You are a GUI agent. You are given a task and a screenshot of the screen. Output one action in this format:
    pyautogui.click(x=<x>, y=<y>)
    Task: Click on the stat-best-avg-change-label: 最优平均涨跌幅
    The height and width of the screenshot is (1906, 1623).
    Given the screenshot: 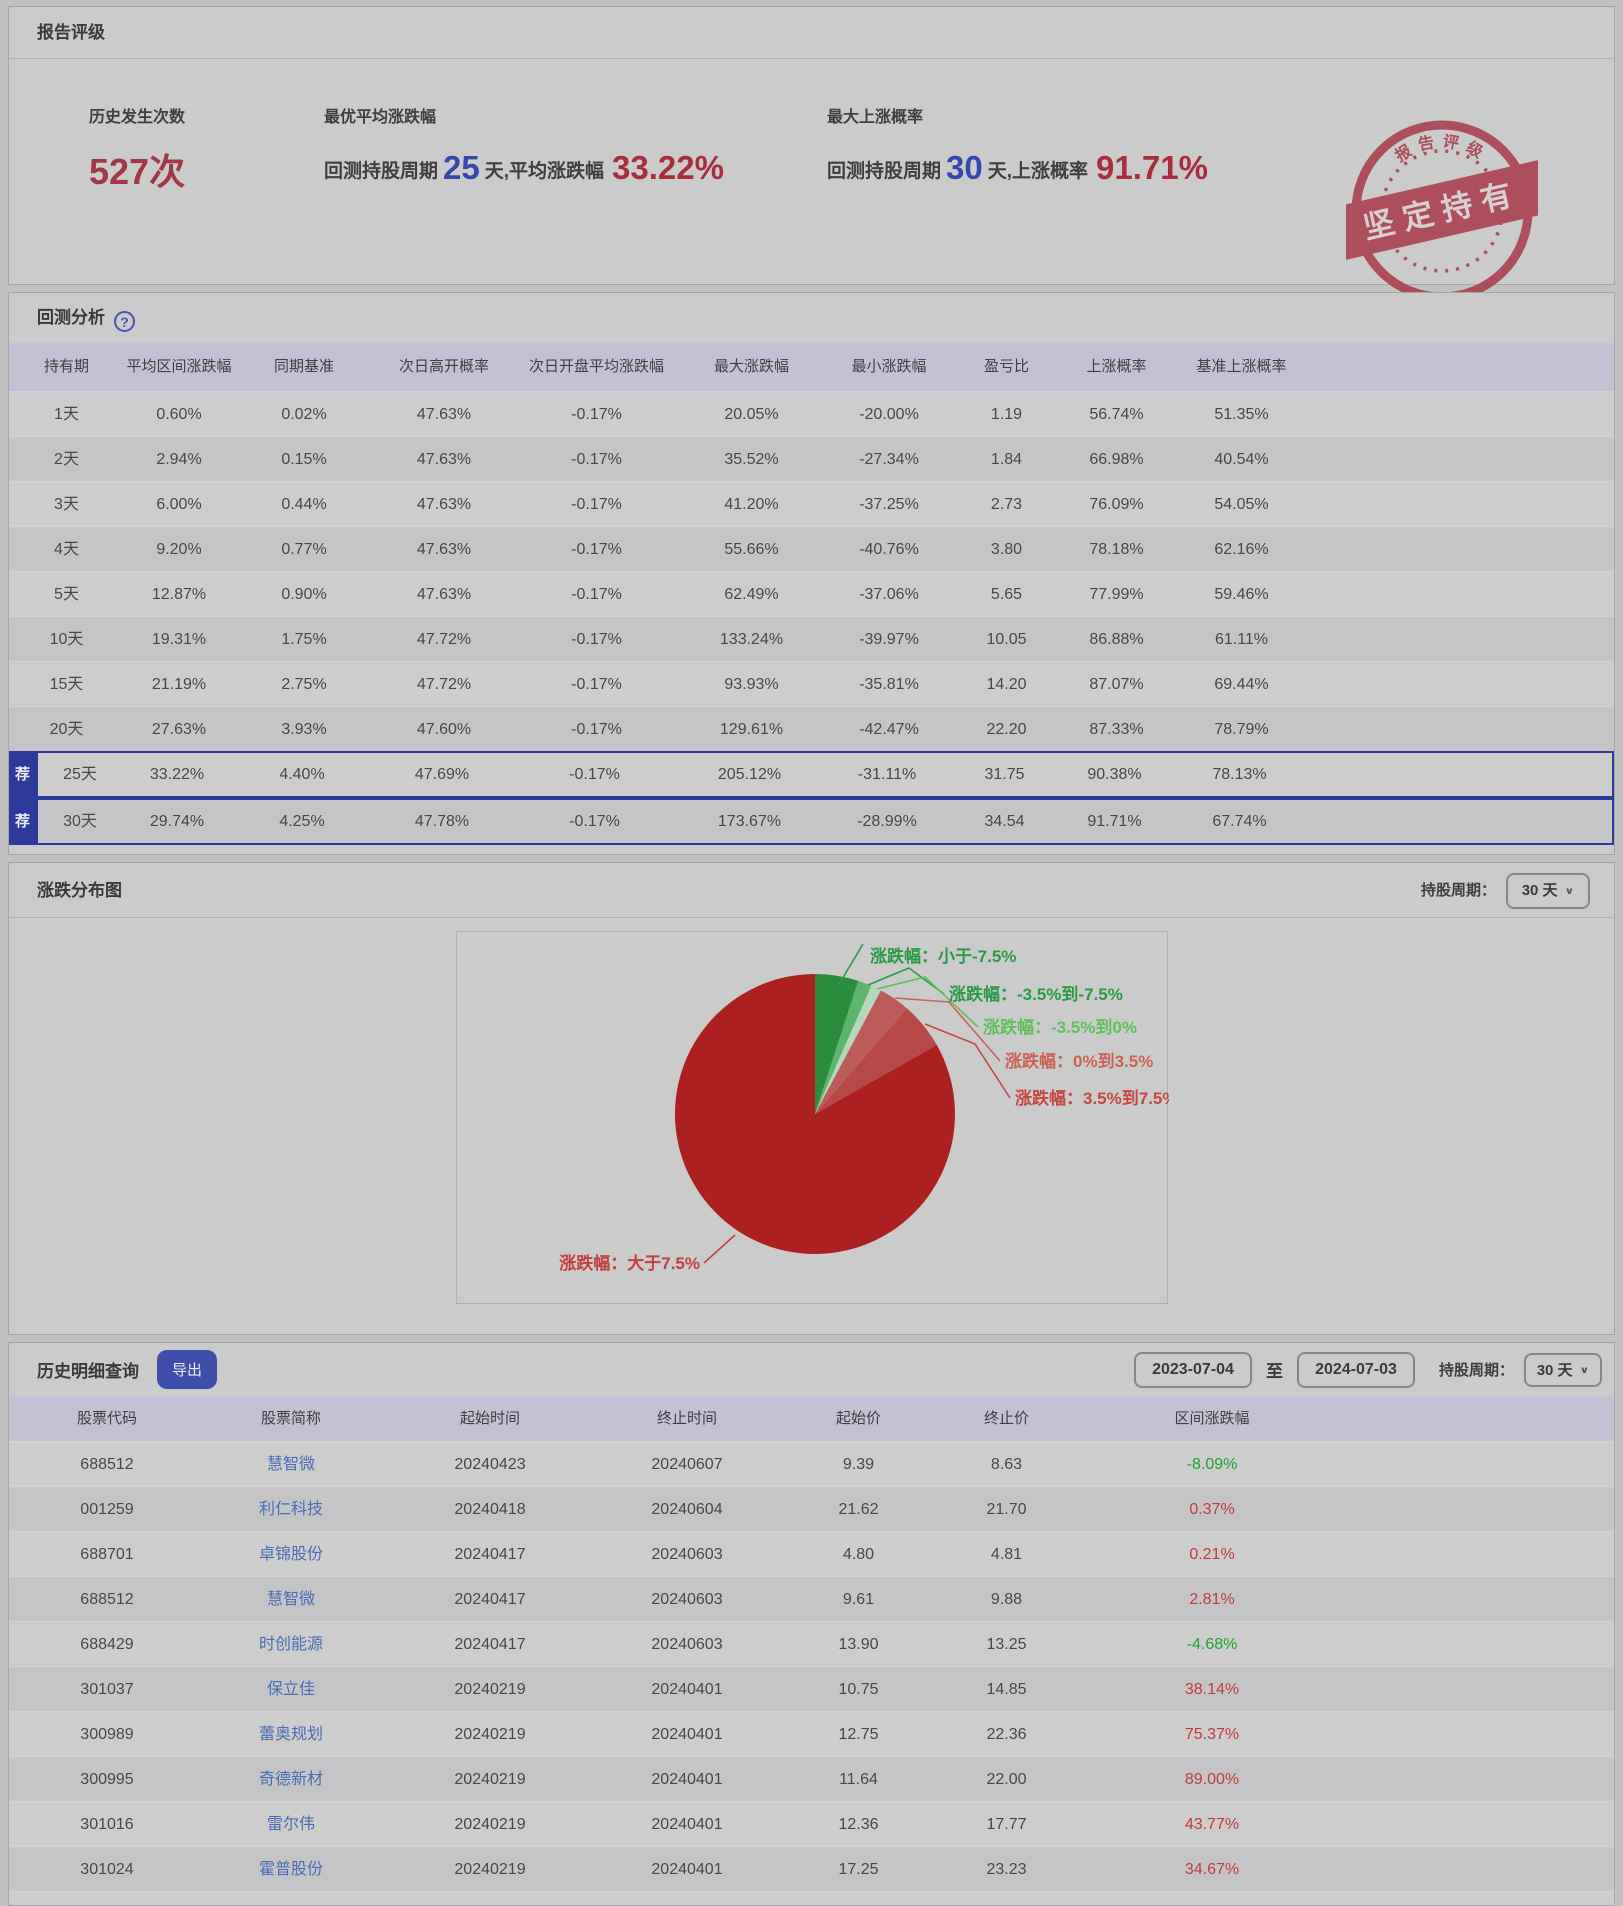 What is the action you would take?
    pyautogui.click(x=380, y=117)
    